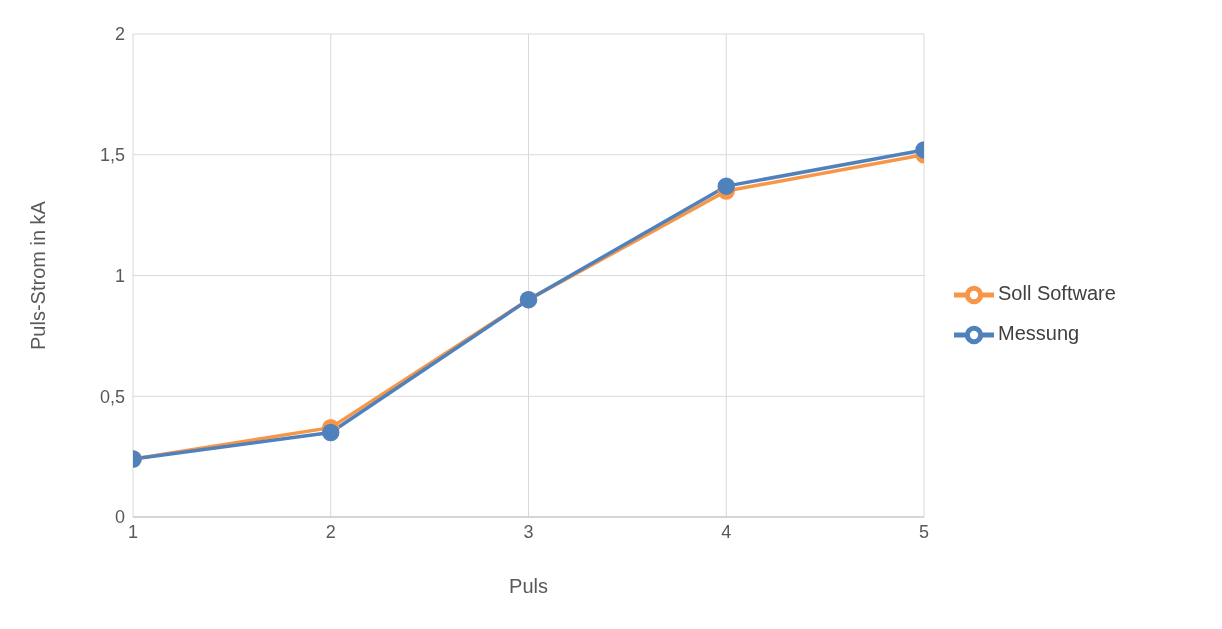 The image size is (1222, 629). What do you see at coordinates (133, 531) in the screenshot?
I see `x-tick-label: 1` at bounding box center [133, 531].